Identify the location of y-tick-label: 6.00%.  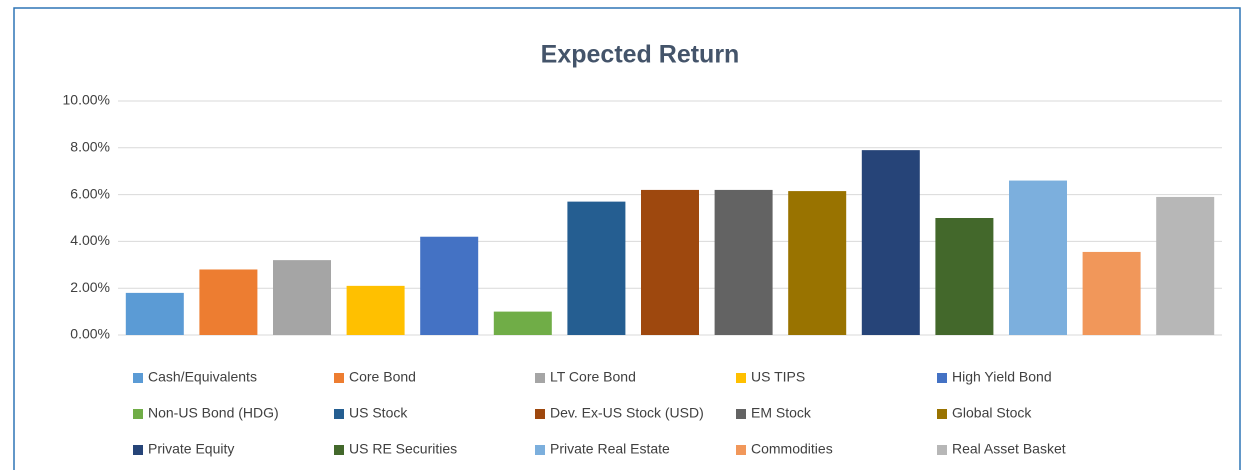
(90, 193).